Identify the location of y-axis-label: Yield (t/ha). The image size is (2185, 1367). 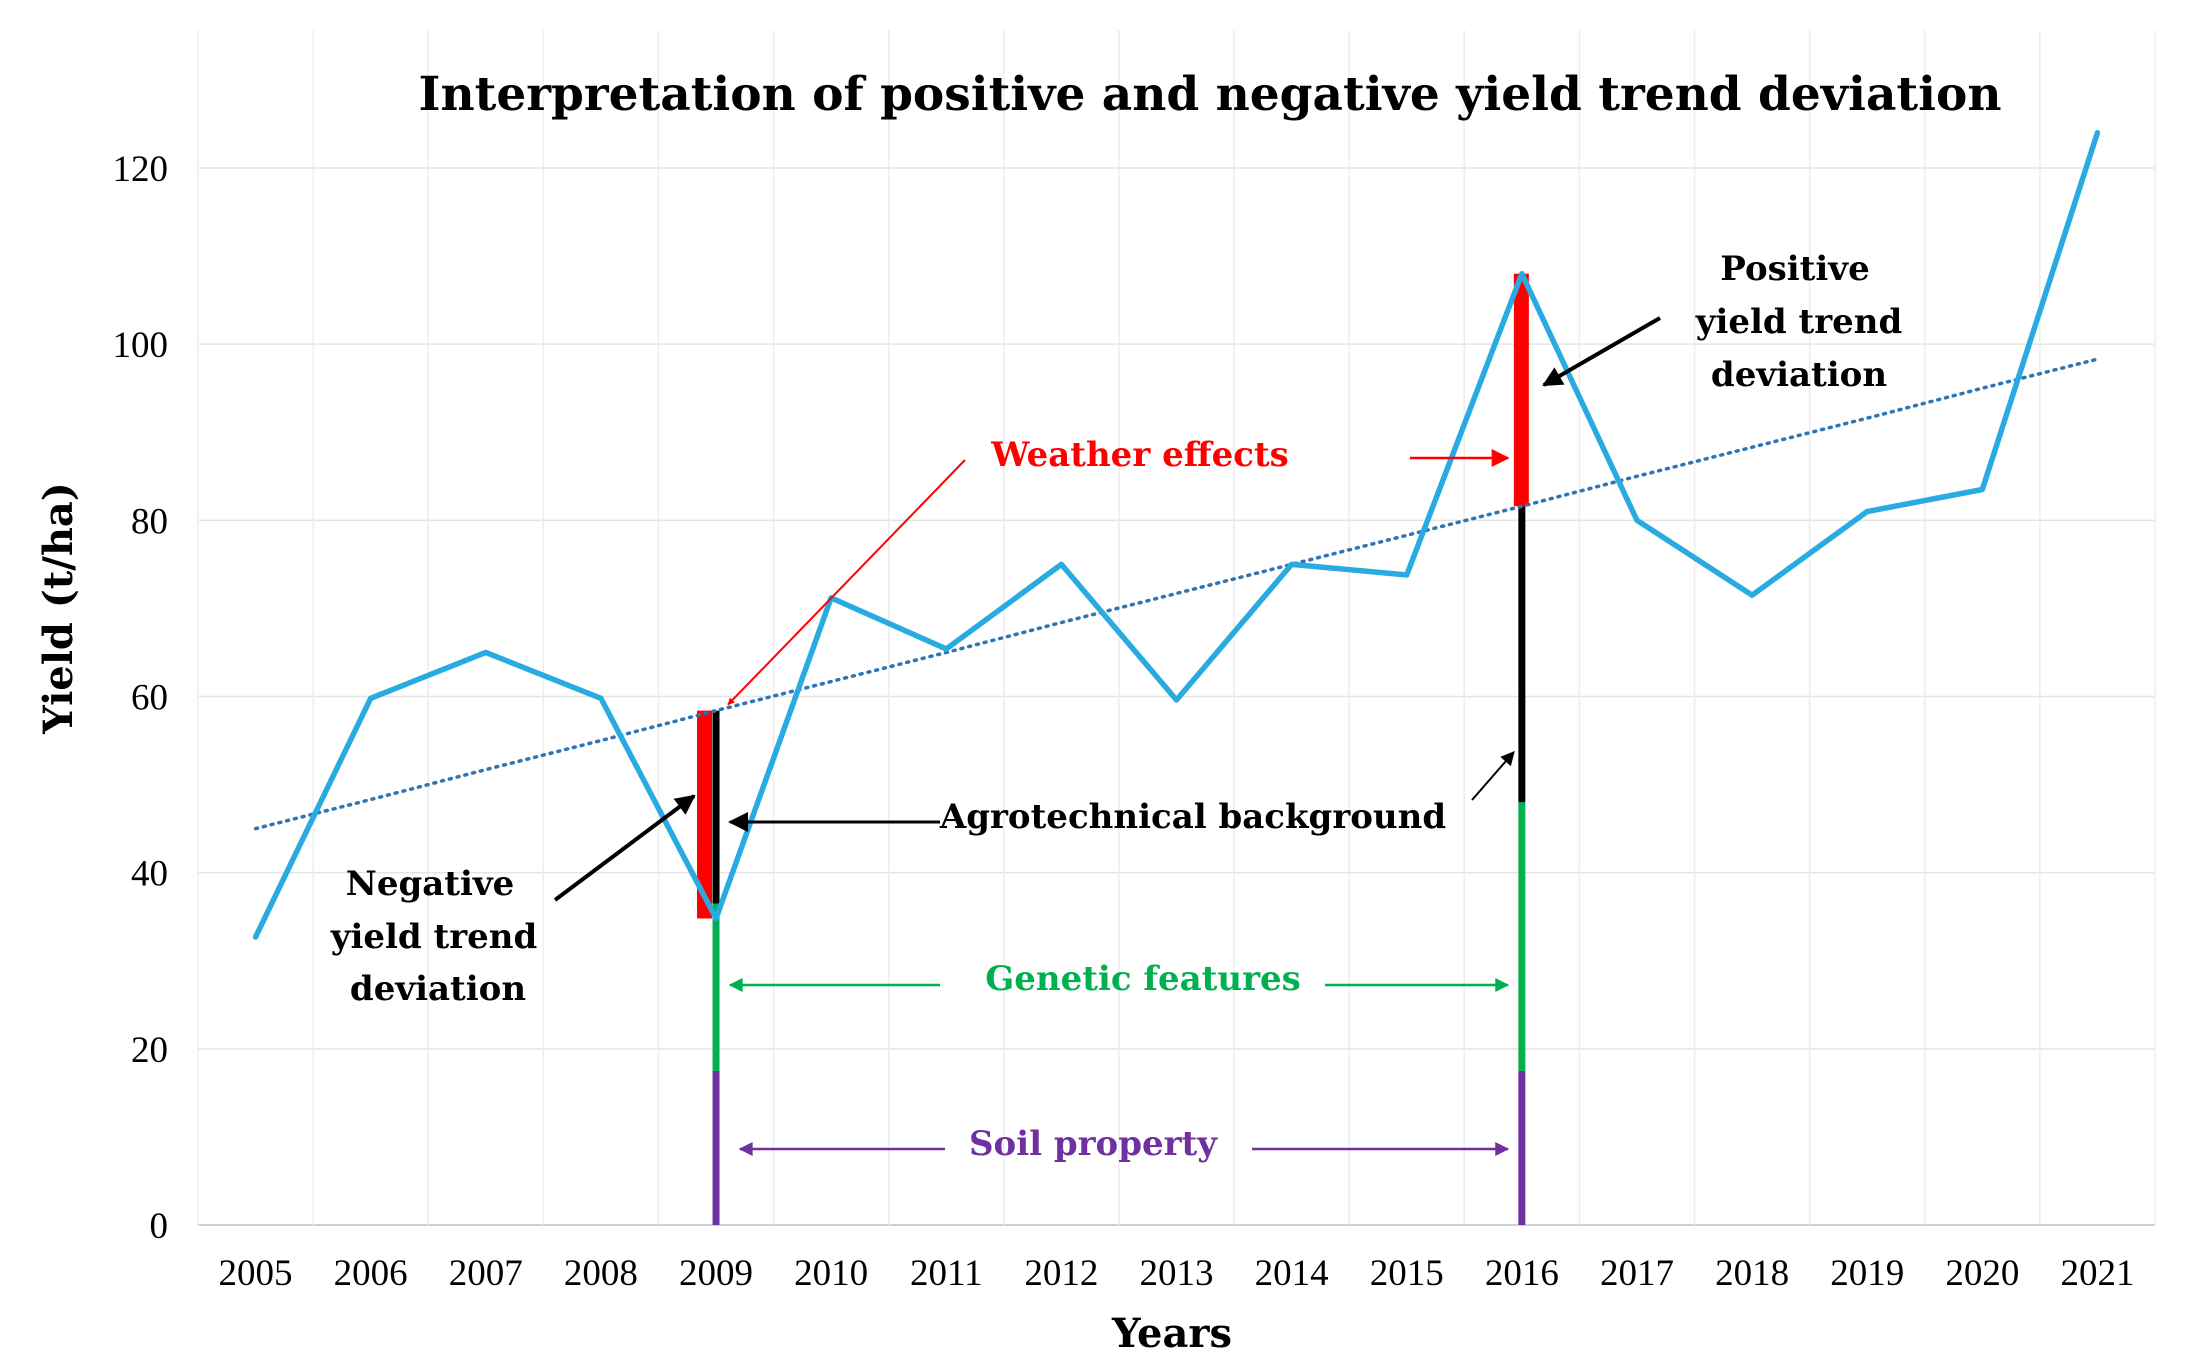
(58, 608).